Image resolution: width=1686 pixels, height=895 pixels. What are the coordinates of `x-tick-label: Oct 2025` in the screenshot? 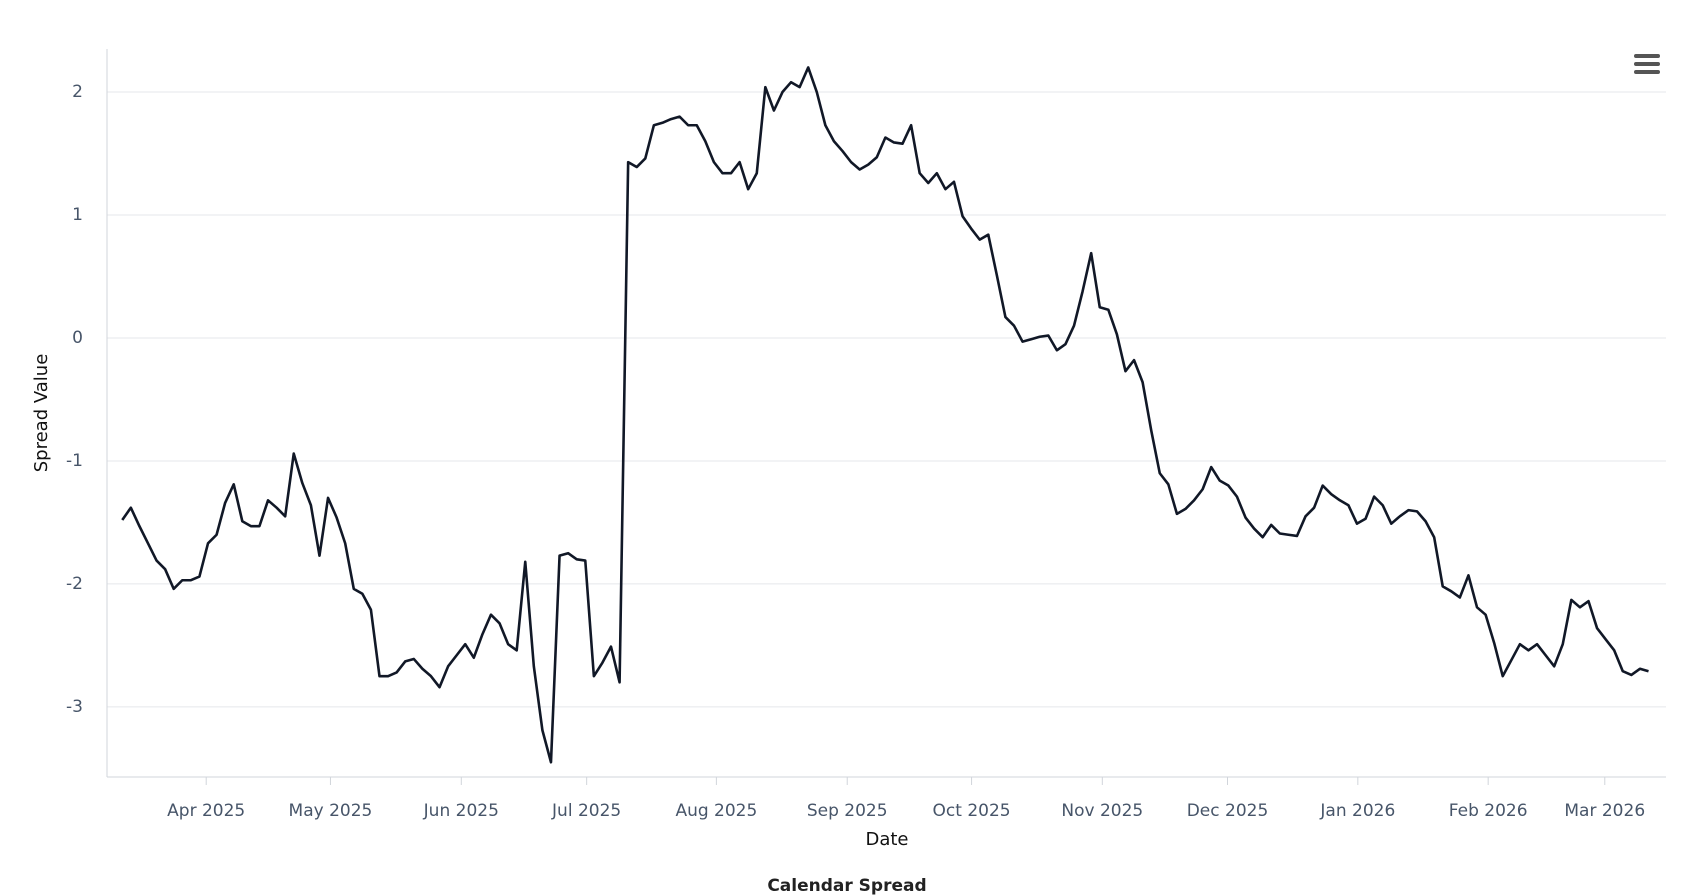 It's located at (972, 811).